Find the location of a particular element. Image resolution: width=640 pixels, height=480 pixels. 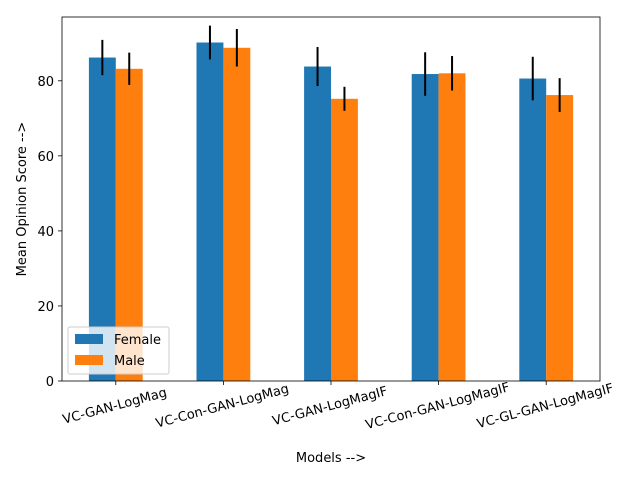

x-tick-label-2: VC-Con-GAN-LogMag is located at coordinates (222, 407).